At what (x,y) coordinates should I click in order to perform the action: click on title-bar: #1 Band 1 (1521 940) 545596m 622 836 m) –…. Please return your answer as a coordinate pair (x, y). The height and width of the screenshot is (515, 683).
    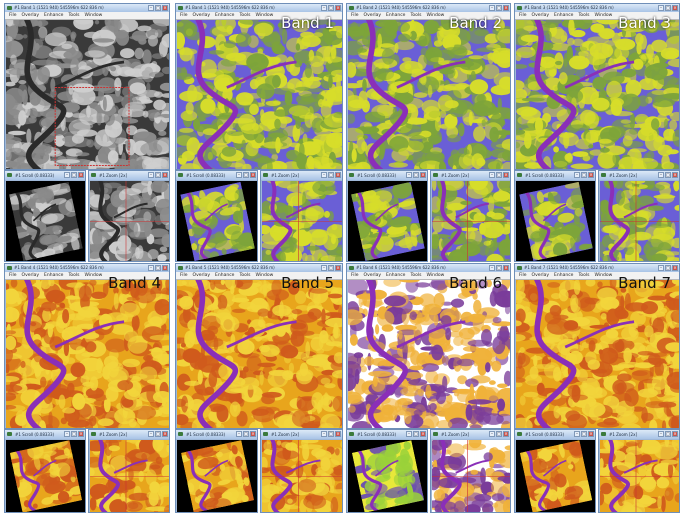
    Looking at the image, I should click on (87, 8).